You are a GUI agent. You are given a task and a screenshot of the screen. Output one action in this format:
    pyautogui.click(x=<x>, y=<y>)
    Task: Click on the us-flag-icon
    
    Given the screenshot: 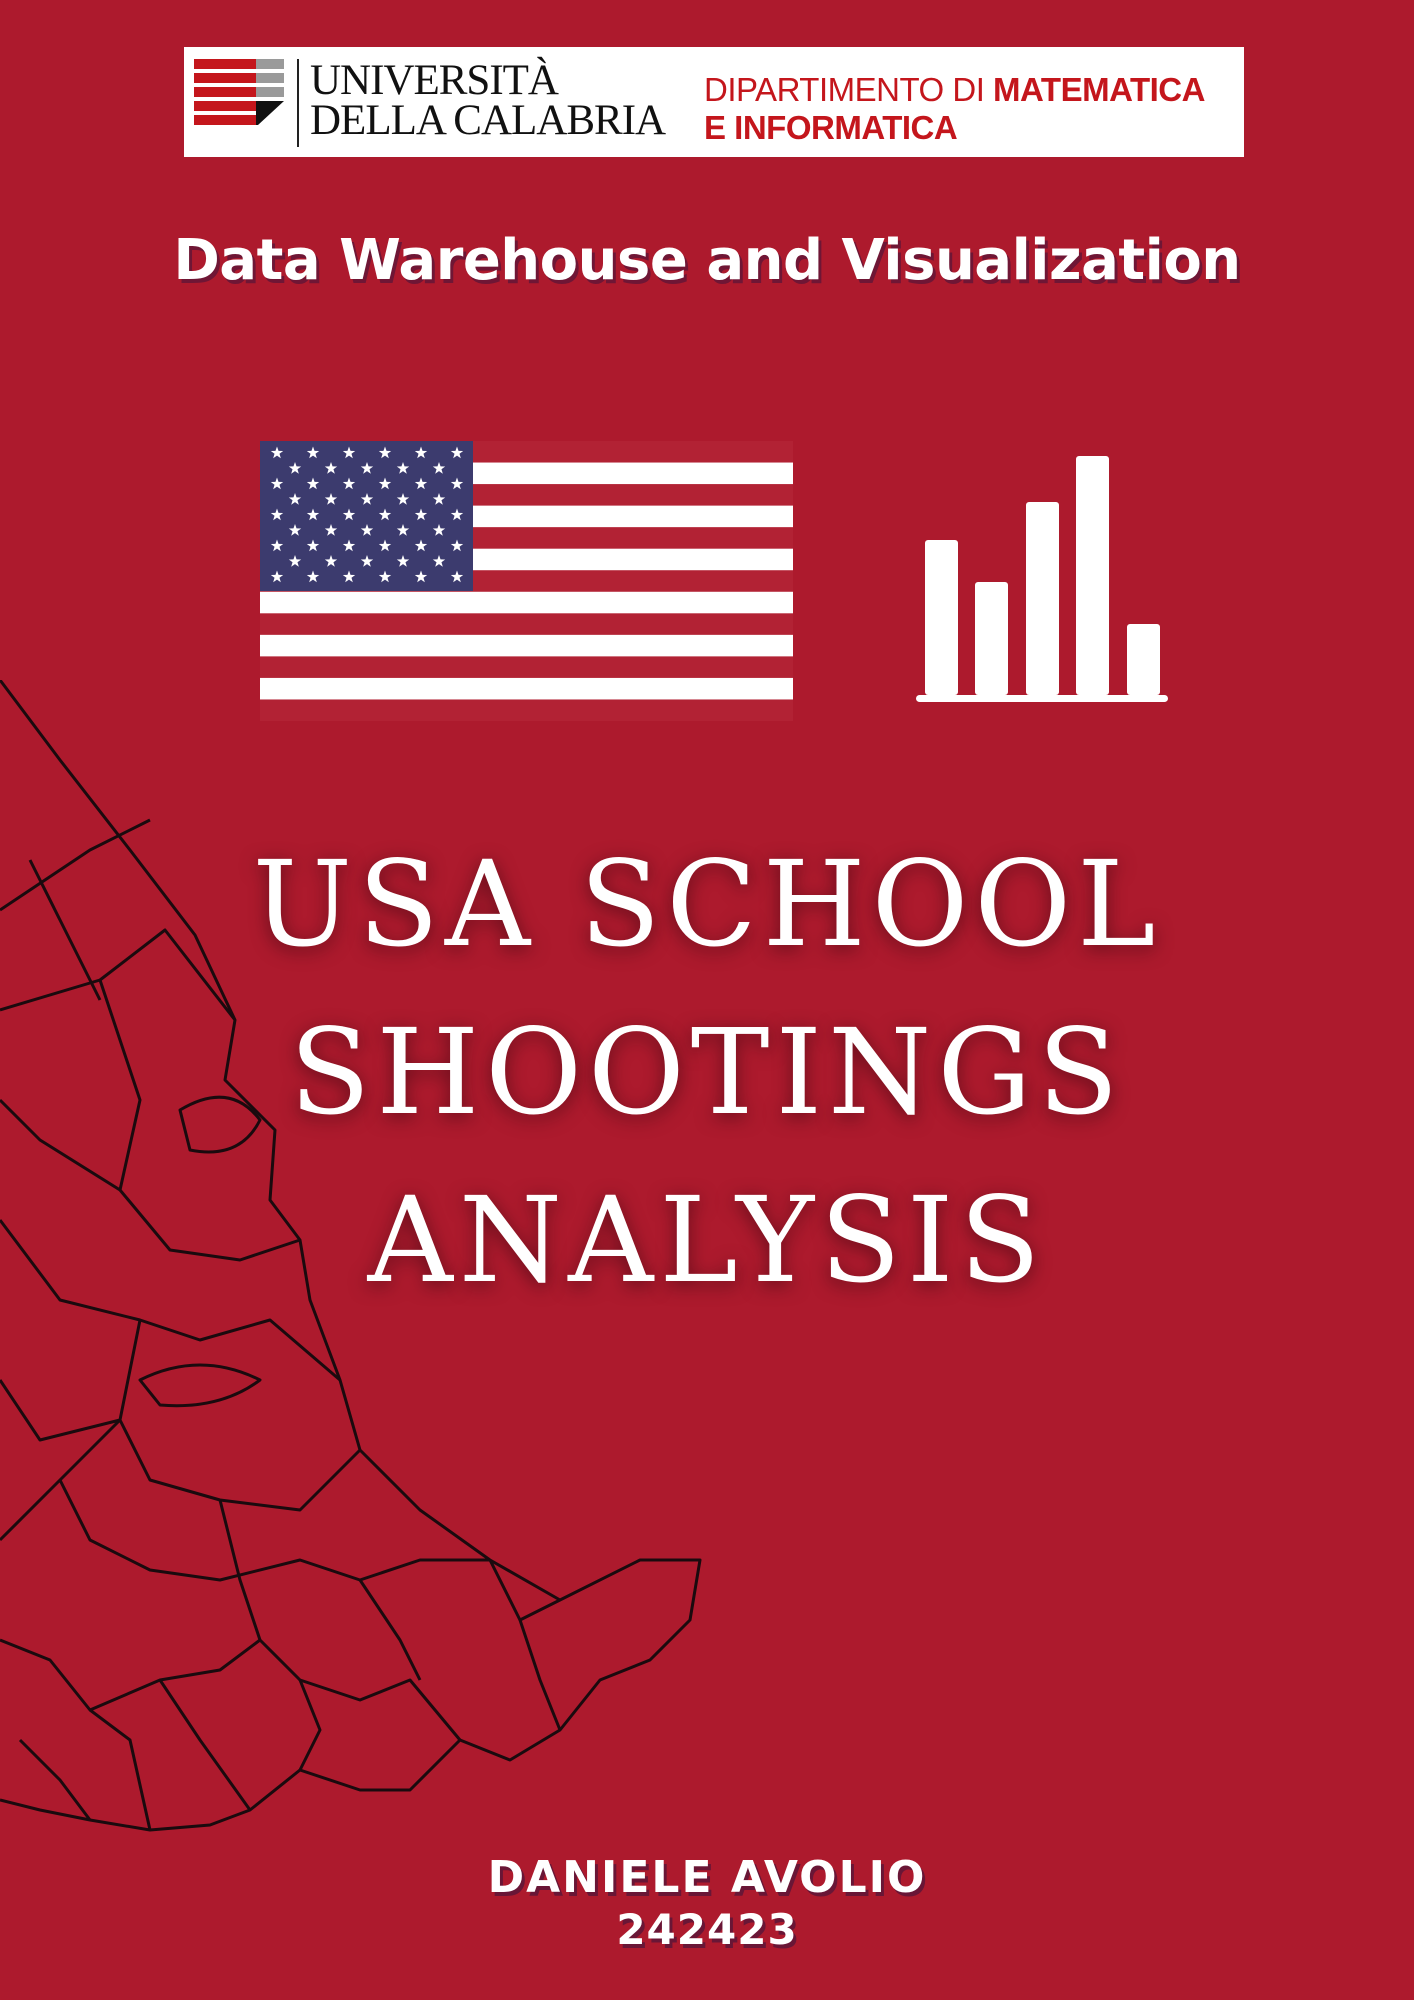 What is the action you would take?
    pyautogui.click(x=526, y=581)
    